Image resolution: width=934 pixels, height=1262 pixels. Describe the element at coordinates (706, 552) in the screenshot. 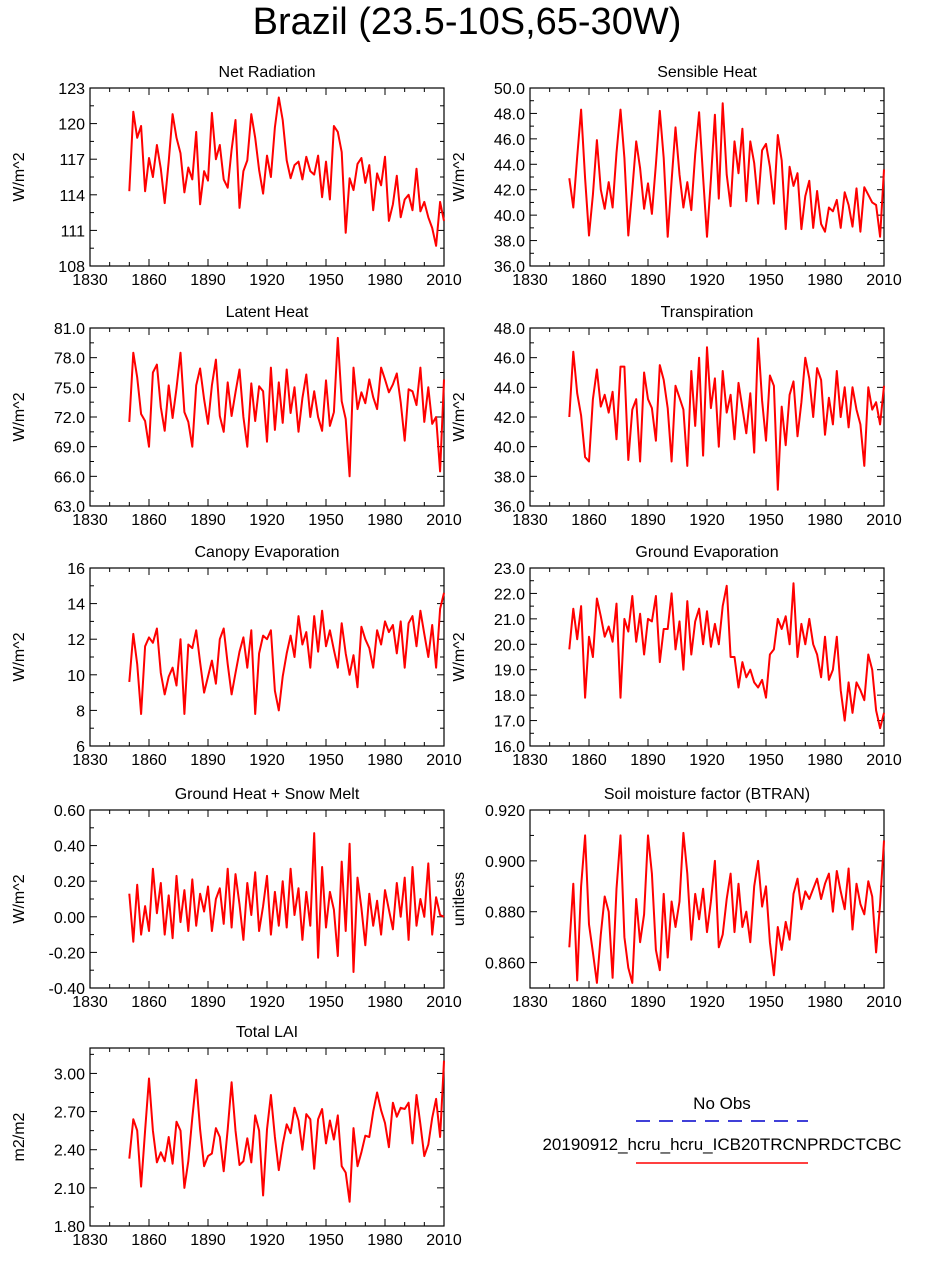

I see `panel-title: Ground Evaporation` at that location.